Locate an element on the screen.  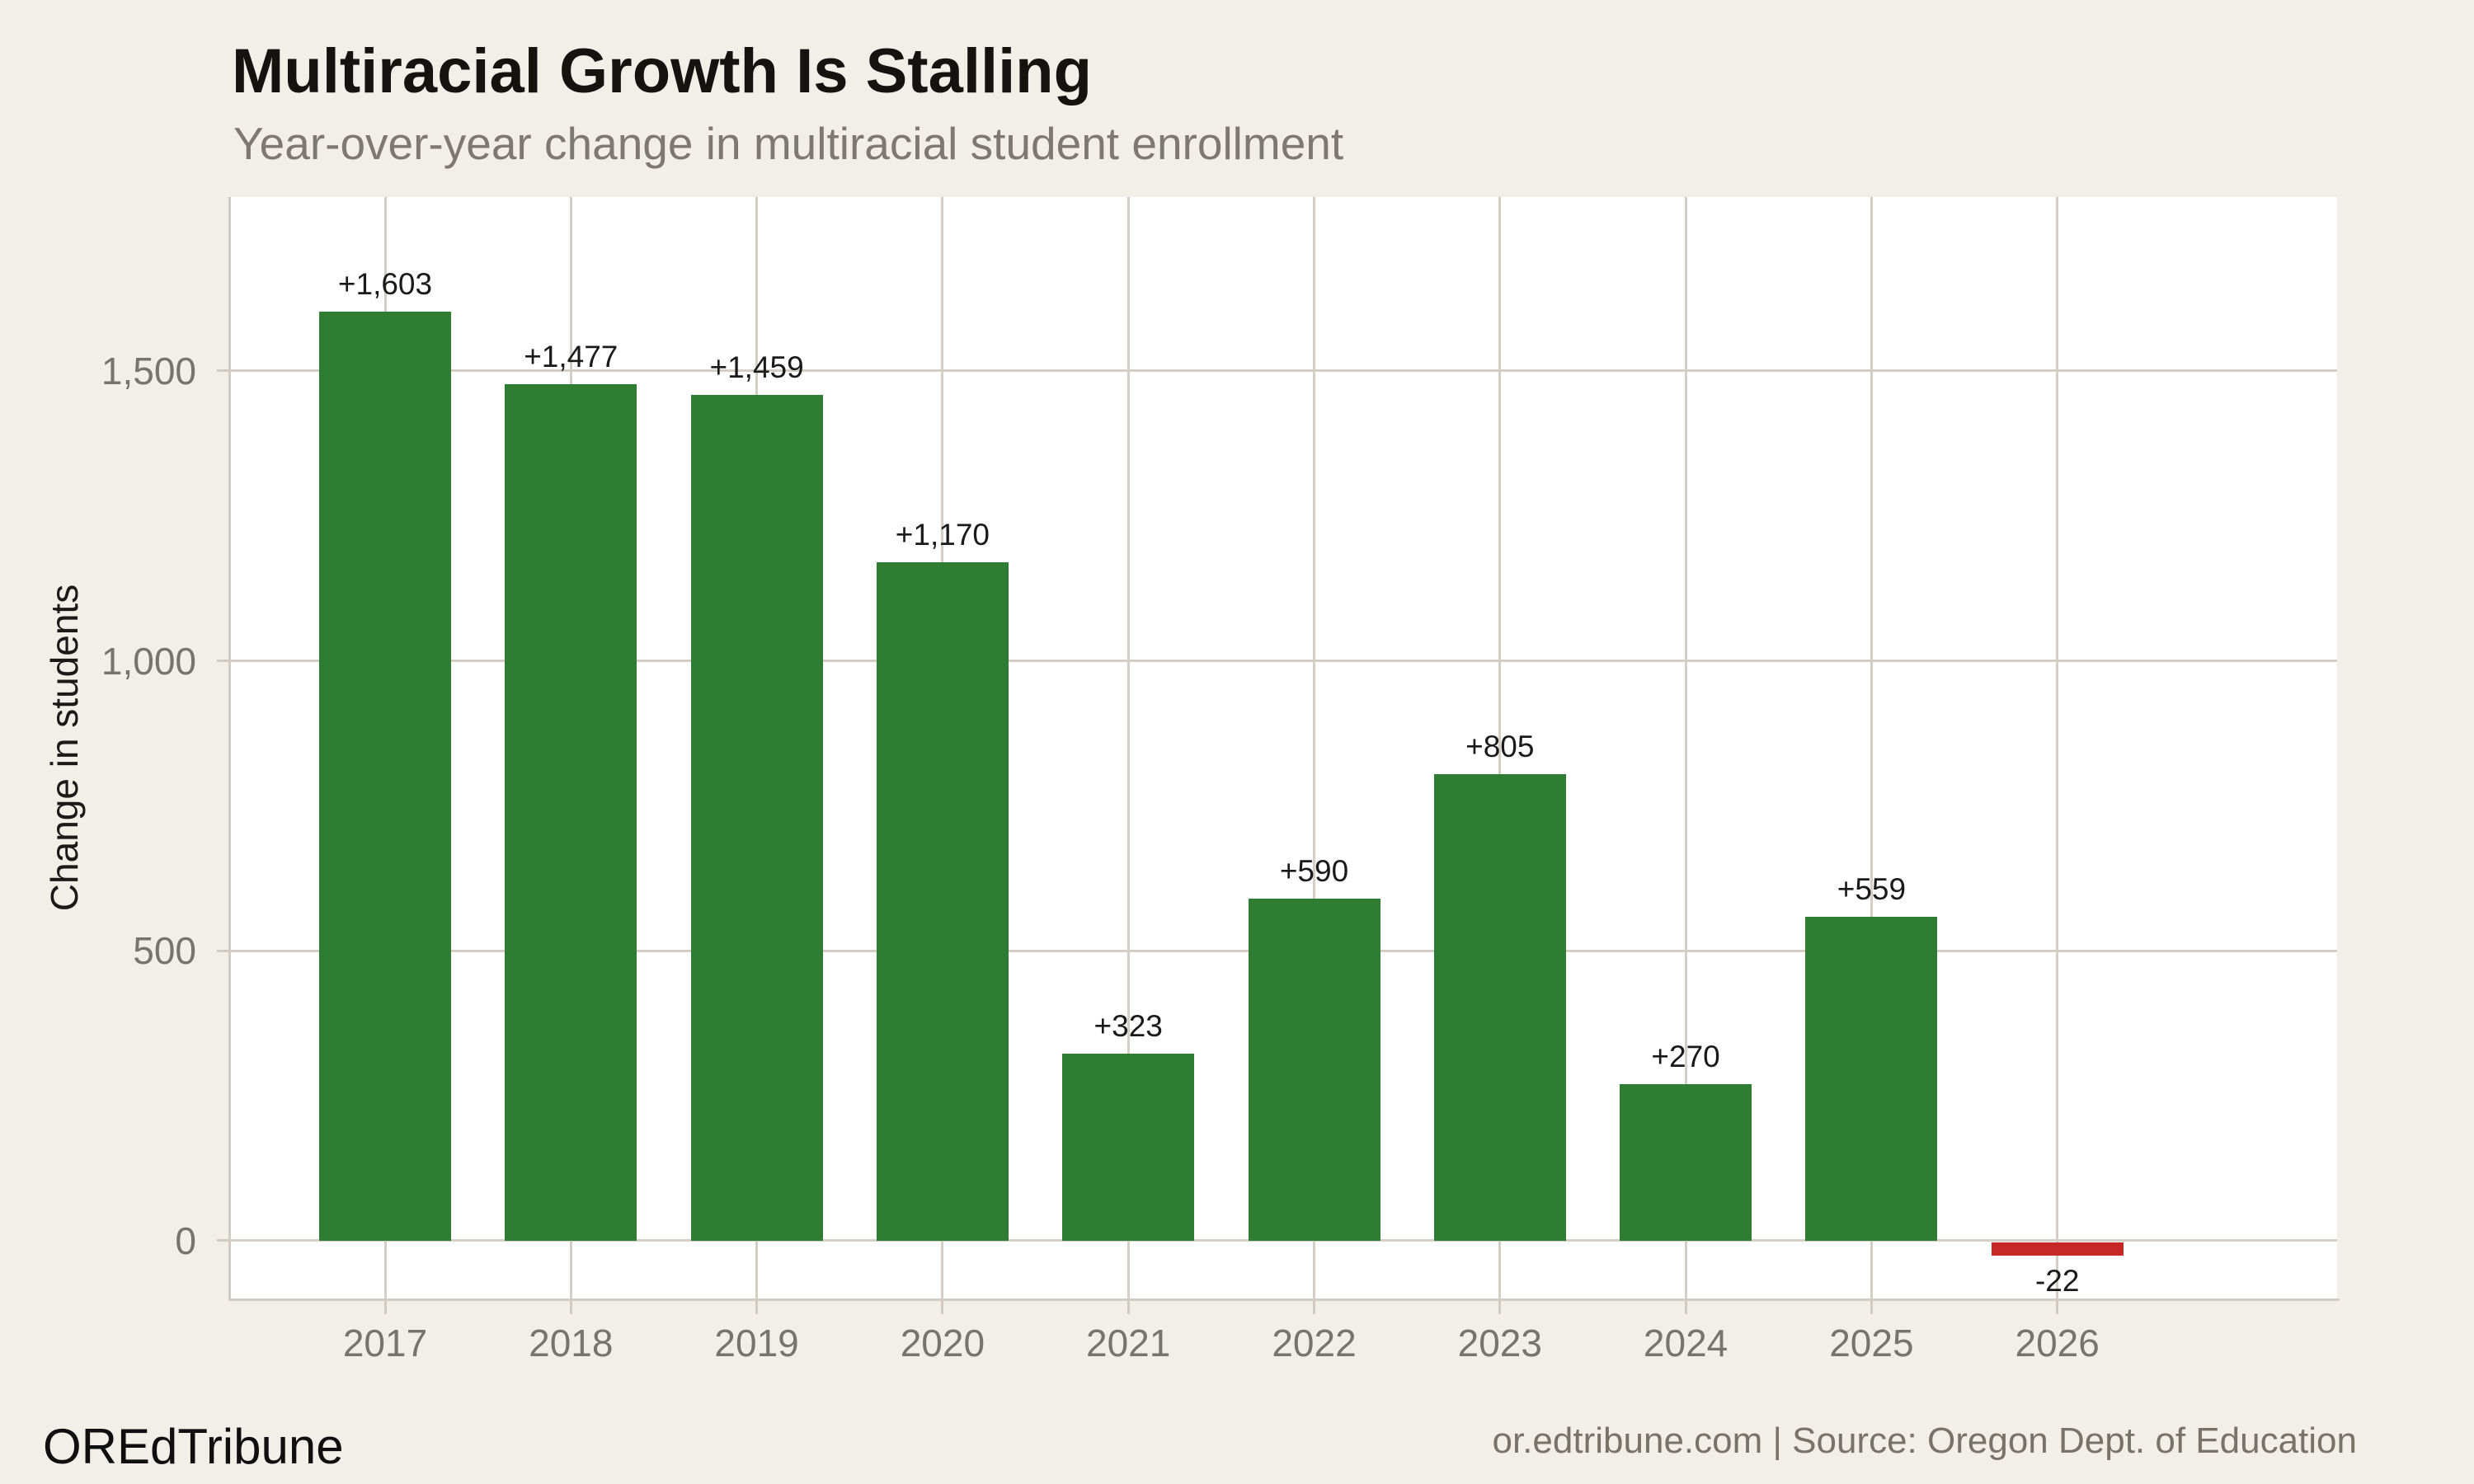
brand-wordmark: OREdTribune is located at coordinates (193, 1446).